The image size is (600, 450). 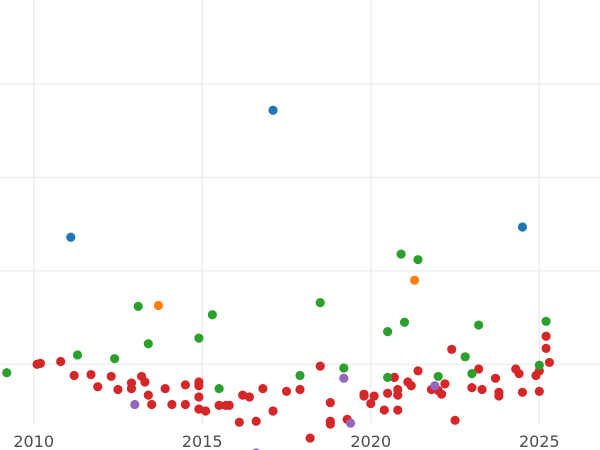 What do you see at coordinates (33, 441) in the screenshot?
I see `x-tick-label: 2010` at bounding box center [33, 441].